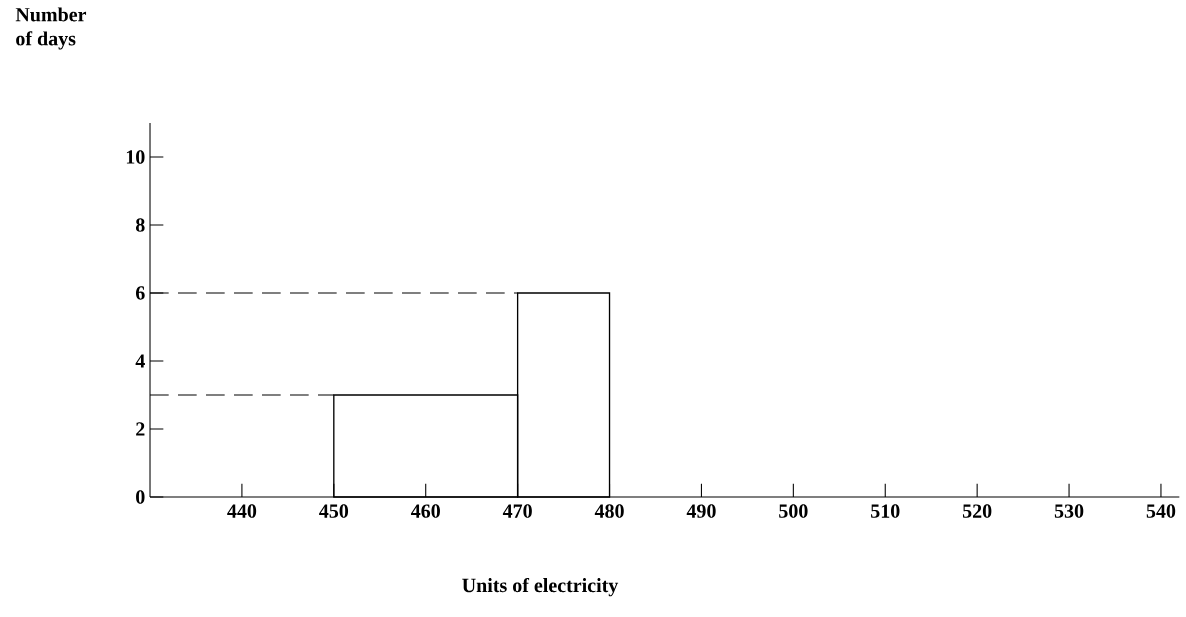 The image size is (1186, 617). What do you see at coordinates (140, 293) in the screenshot?
I see `y-tick-label: 6` at bounding box center [140, 293].